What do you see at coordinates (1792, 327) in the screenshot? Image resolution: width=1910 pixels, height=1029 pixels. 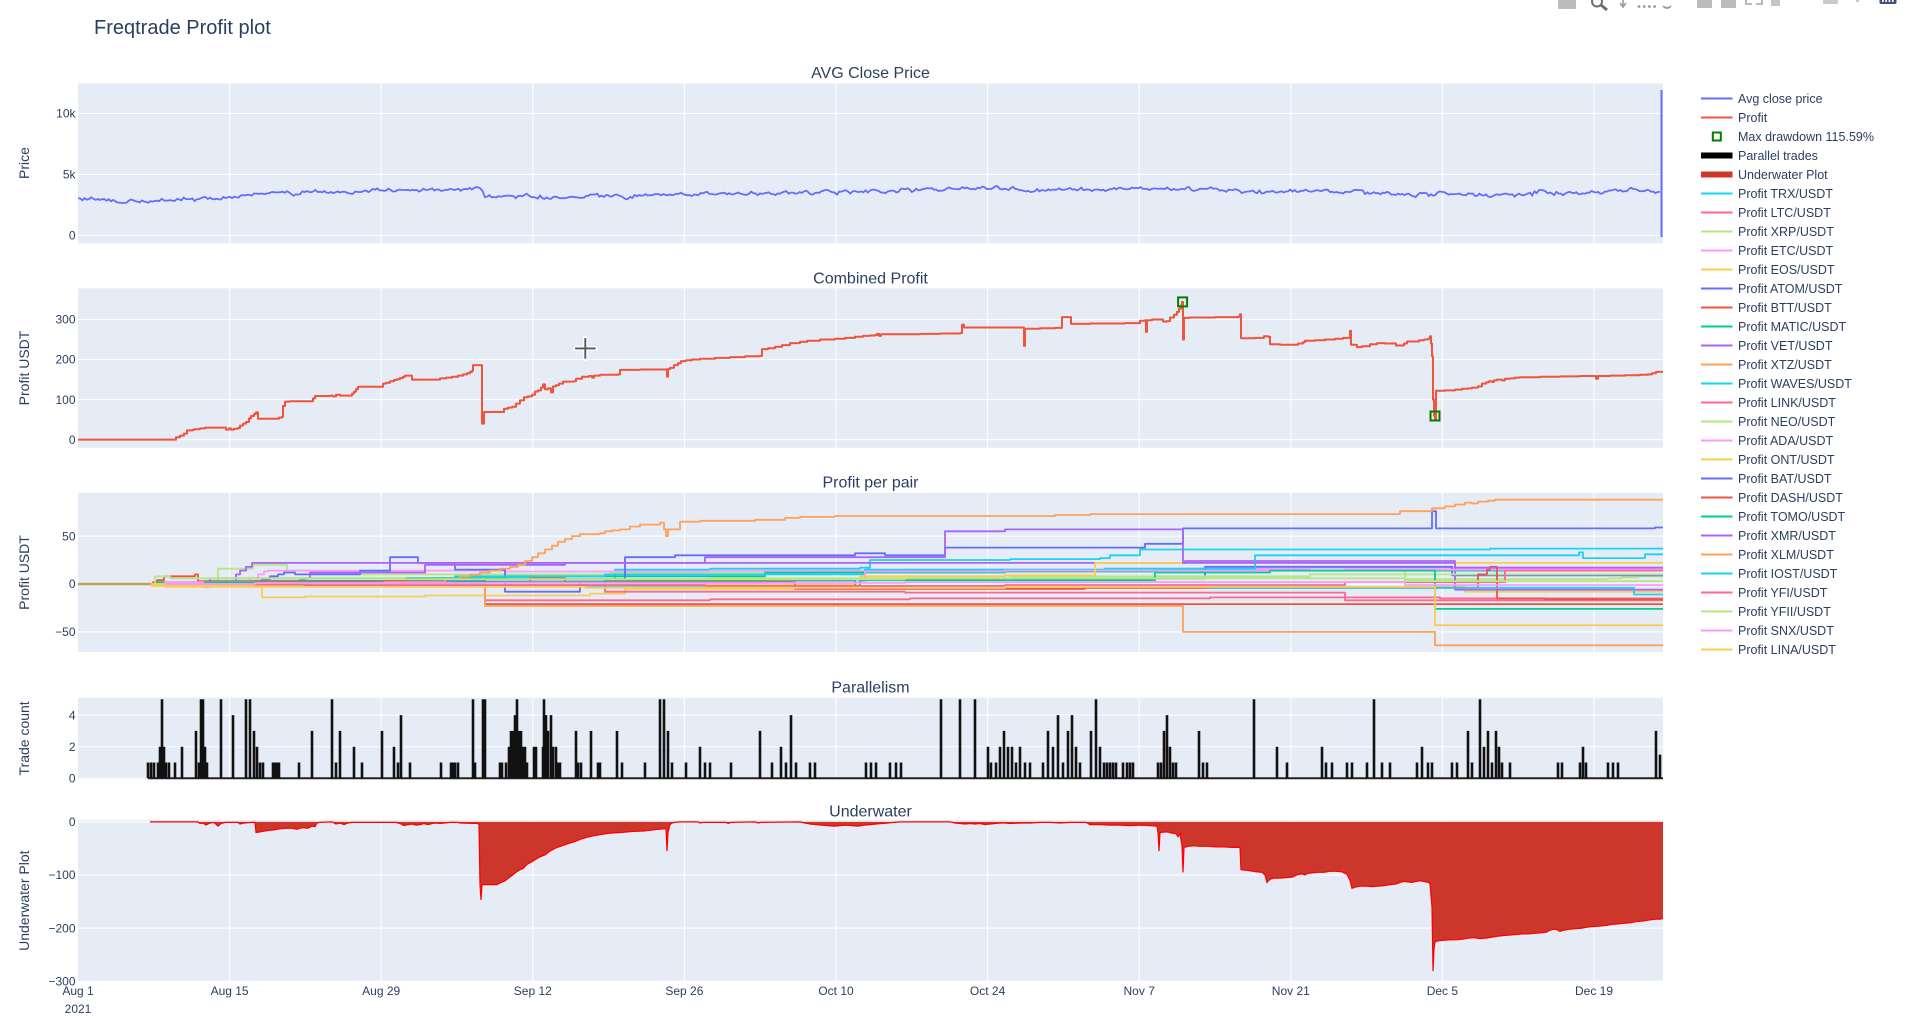 I see `svg-text: Profit MATIC/USDT` at bounding box center [1792, 327].